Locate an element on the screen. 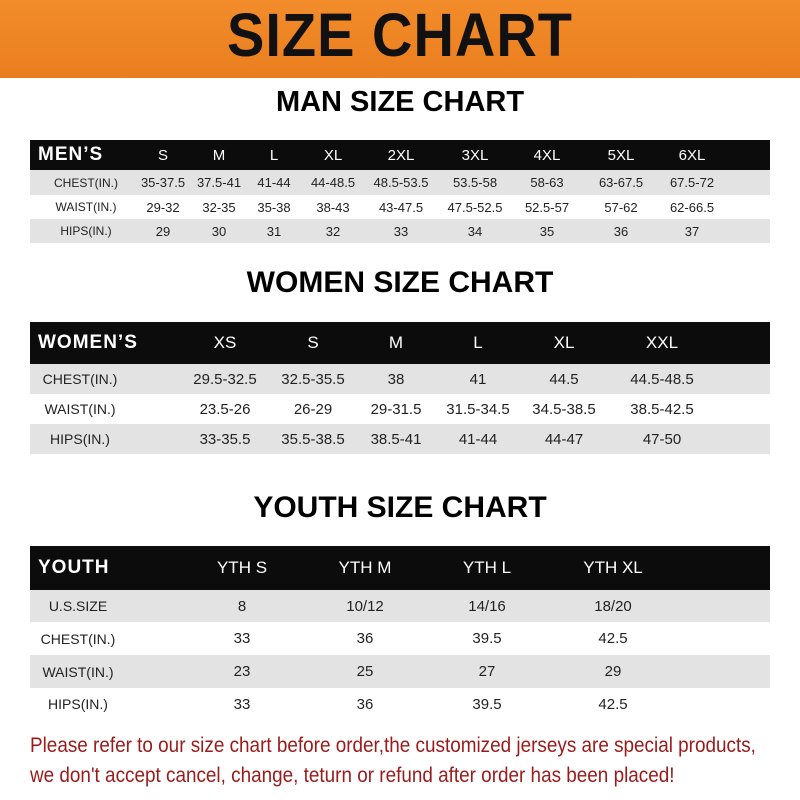 This screenshot has height=800, width=800. table-cell: 44.5 is located at coordinates (564, 379).